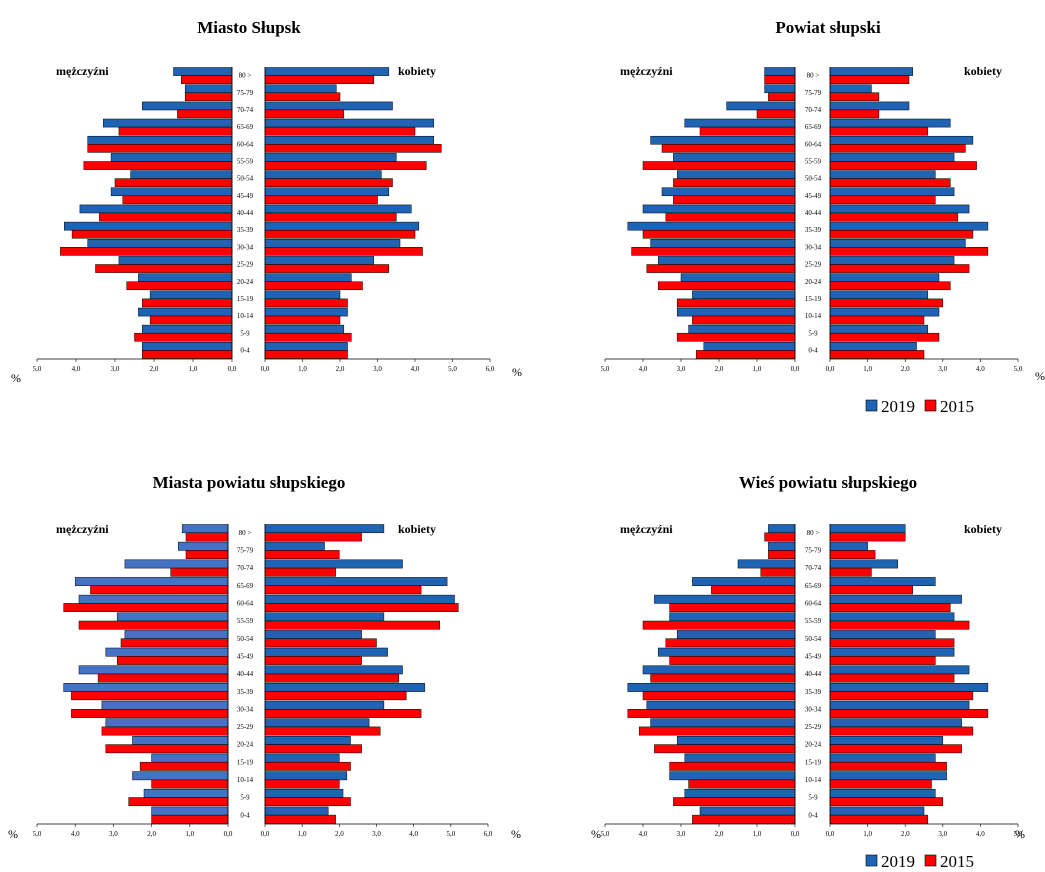 Image resolution: width=1045 pixels, height=872 pixels. What do you see at coordinates (719, 369) in the screenshot?
I see `left-tick-label: 2,0` at bounding box center [719, 369].